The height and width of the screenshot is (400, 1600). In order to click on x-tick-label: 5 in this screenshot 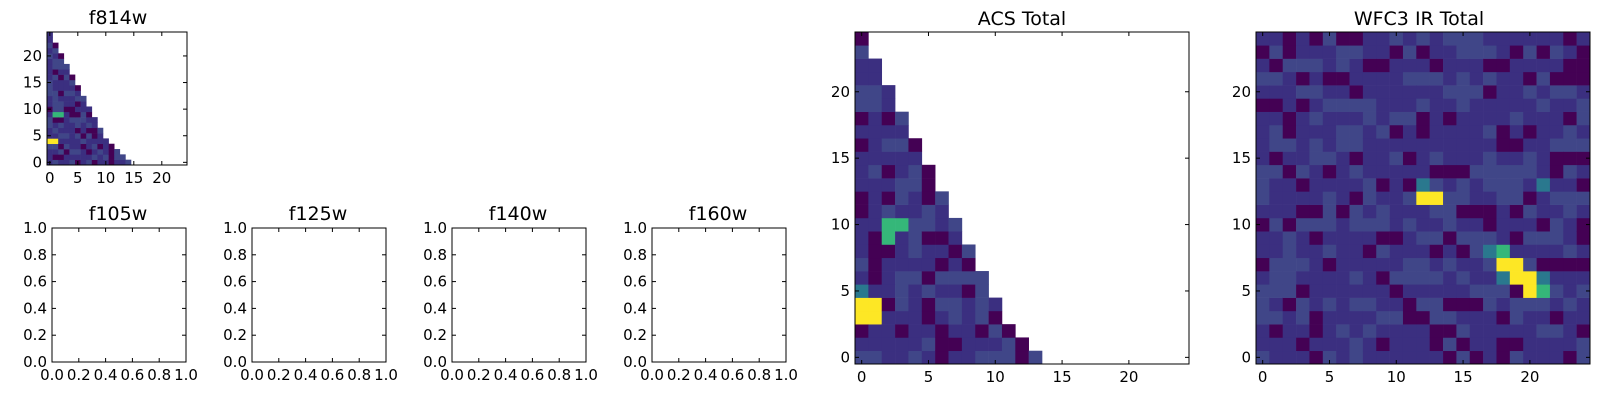, I will do `click(1330, 377)`.